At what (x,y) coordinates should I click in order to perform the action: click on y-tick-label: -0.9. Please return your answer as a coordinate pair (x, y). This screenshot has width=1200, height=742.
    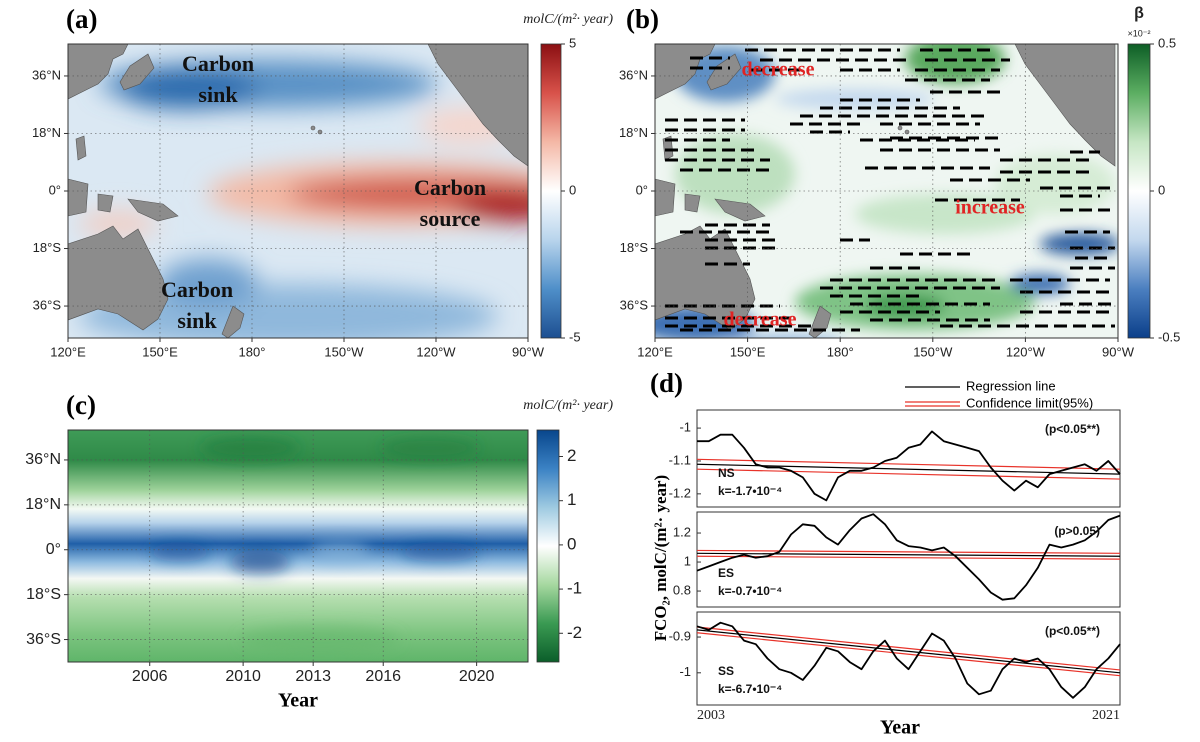
    Looking at the image, I should click on (680, 635).